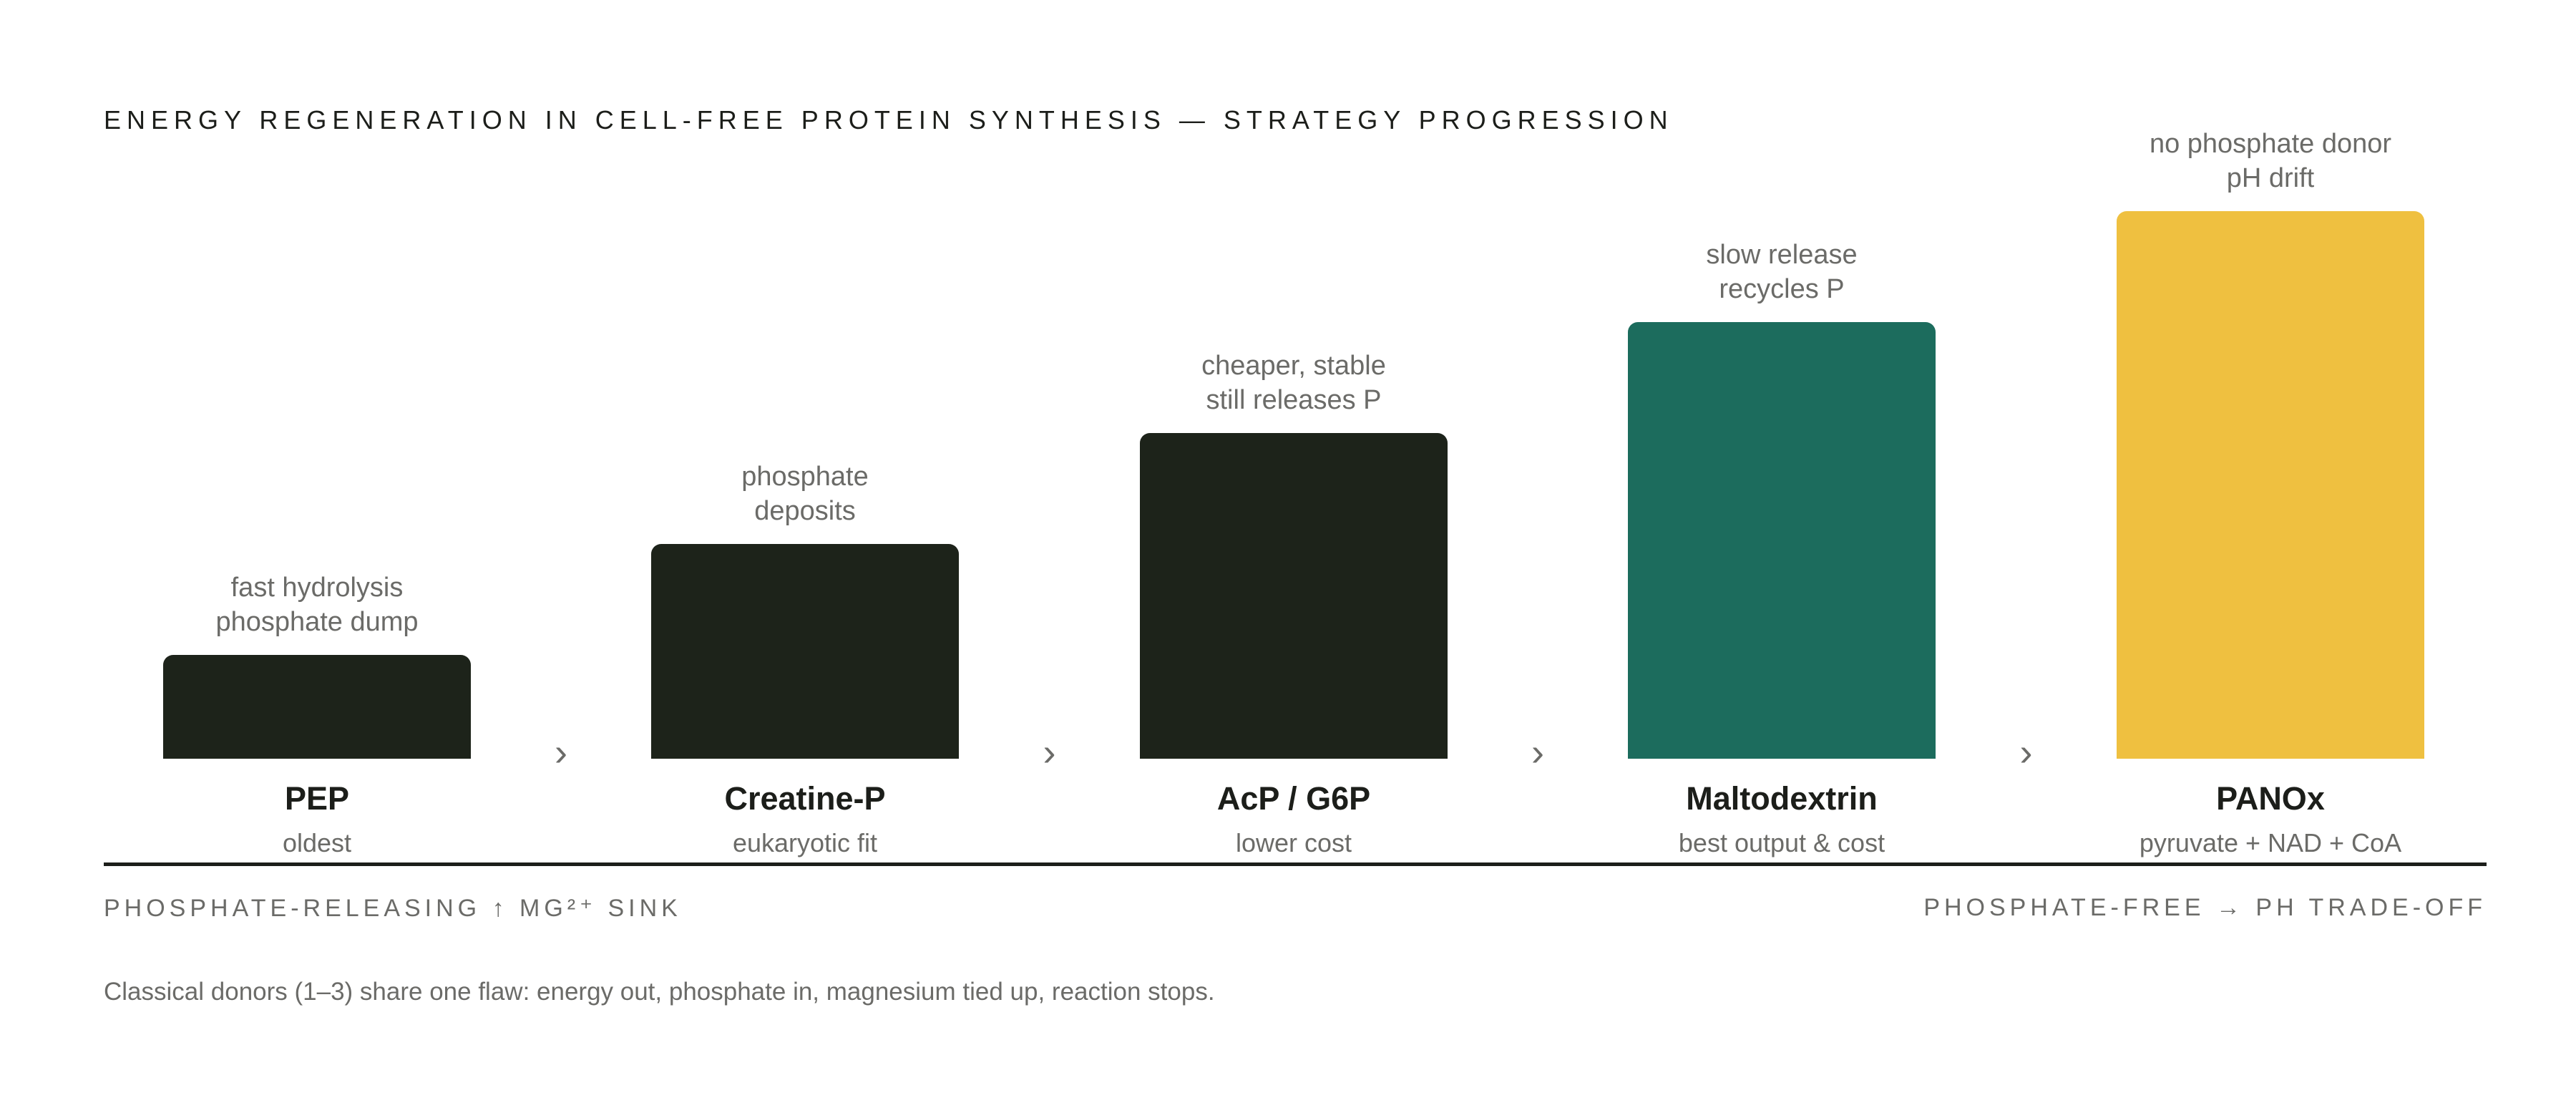 This screenshot has width=2576, height=1108. I want to click on strategy-name: AcP / G6P, so click(1293, 798).